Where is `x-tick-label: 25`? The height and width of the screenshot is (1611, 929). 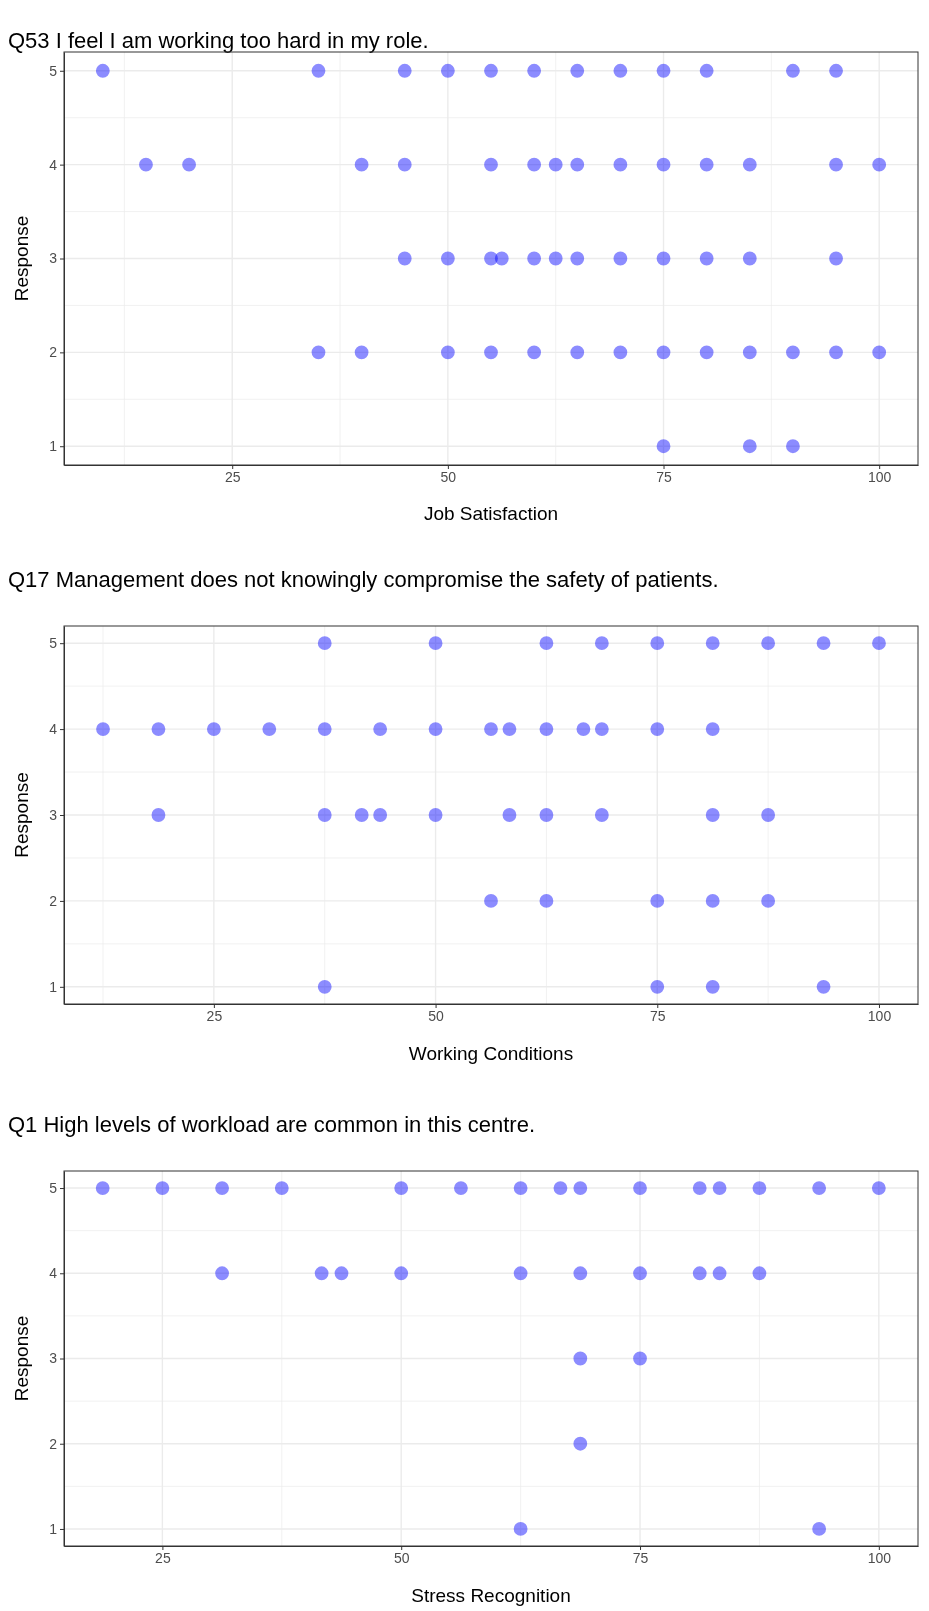
x-tick-label: 25 is located at coordinates (214, 1015).